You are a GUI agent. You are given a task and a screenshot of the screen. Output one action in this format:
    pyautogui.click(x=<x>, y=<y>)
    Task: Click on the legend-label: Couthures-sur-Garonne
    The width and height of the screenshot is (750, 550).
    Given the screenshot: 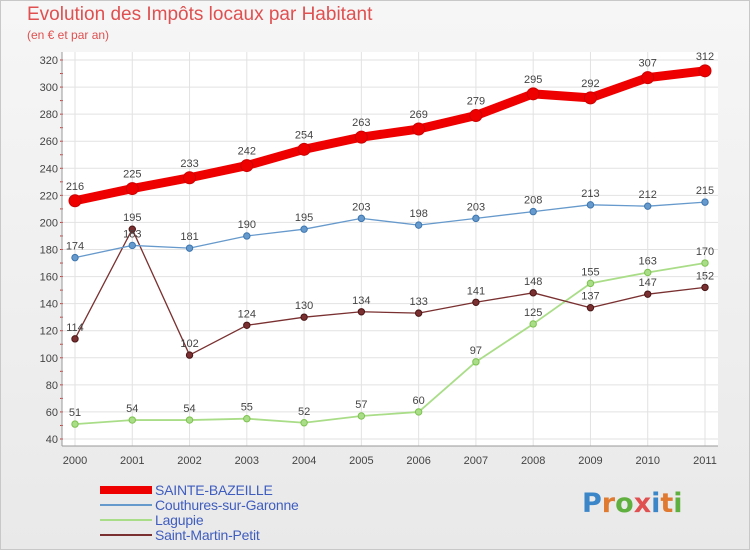 What is the action you would take?
    pyautogui.click(x=227, y=505)
    